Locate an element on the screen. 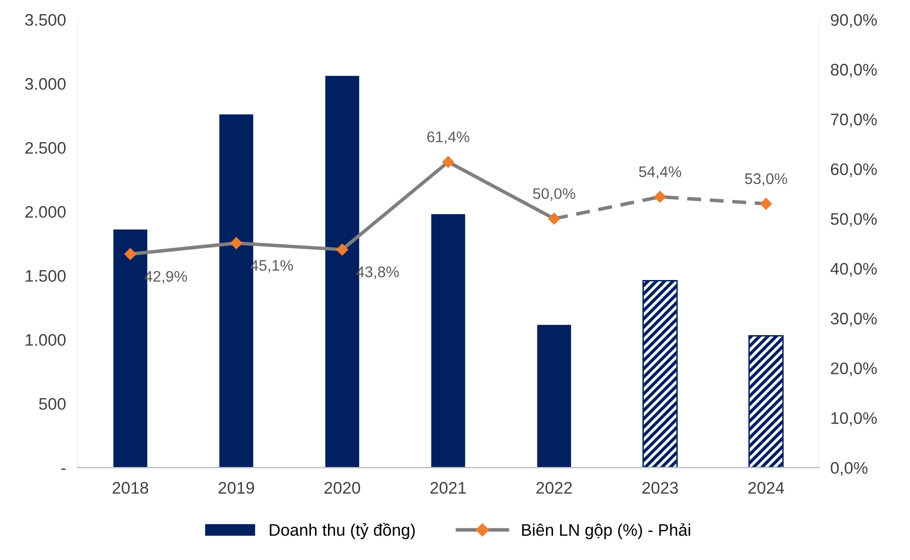 This screenshot has height=560, width=910. x-tick-label: 2019 is located at coordinates (236, 488).